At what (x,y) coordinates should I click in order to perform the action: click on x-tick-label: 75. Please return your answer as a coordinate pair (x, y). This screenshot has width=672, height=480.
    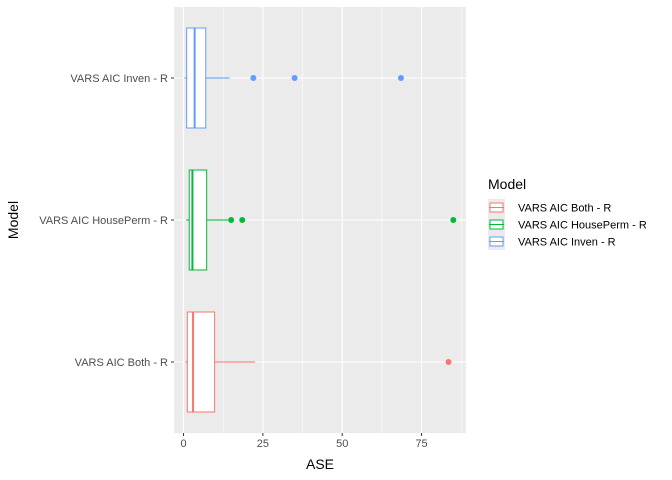
    Looking at the image, I should click on (421, 444).